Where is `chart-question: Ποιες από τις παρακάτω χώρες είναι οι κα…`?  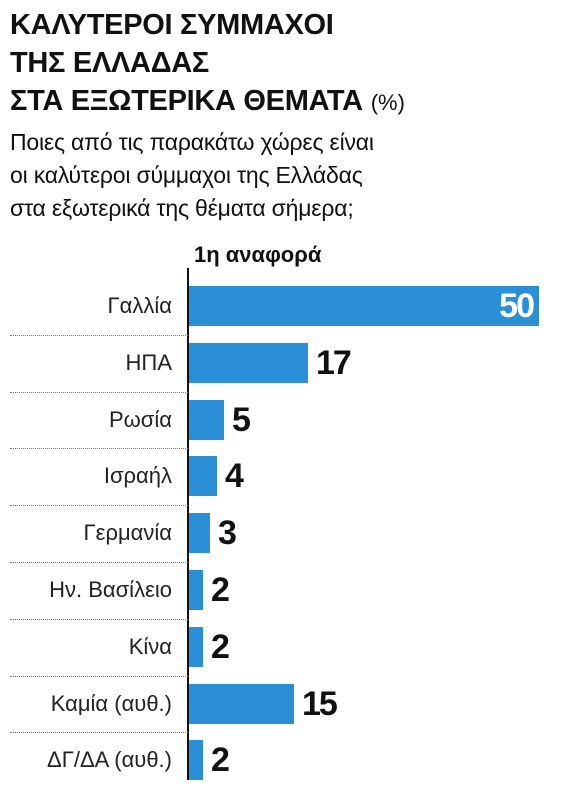
chart-question: Ποιες από τις παρακάτω χώρες είναι οι κα… is located at coordinates (286, 175).